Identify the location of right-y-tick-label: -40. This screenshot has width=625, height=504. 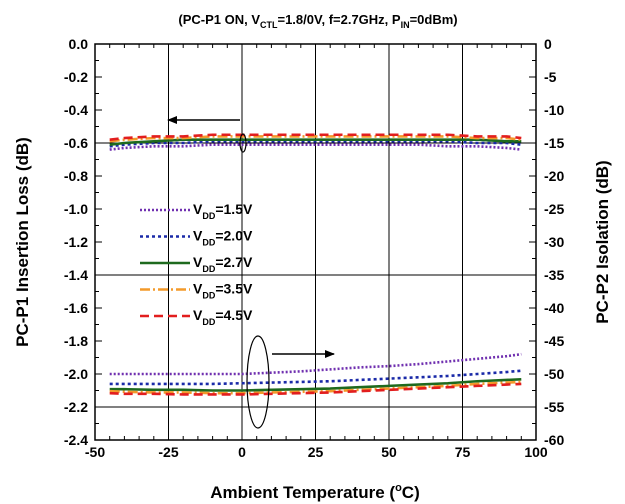
(554, 308).